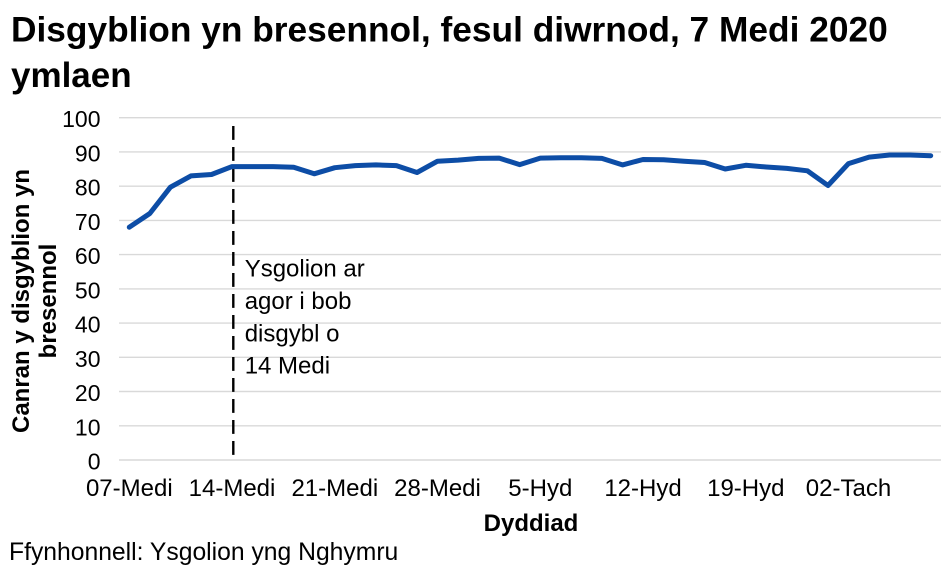 The image size is (948, 576). Describe the element at coordinates (88, 256) in the screenshot. I see `svg-text: 60` at that location.